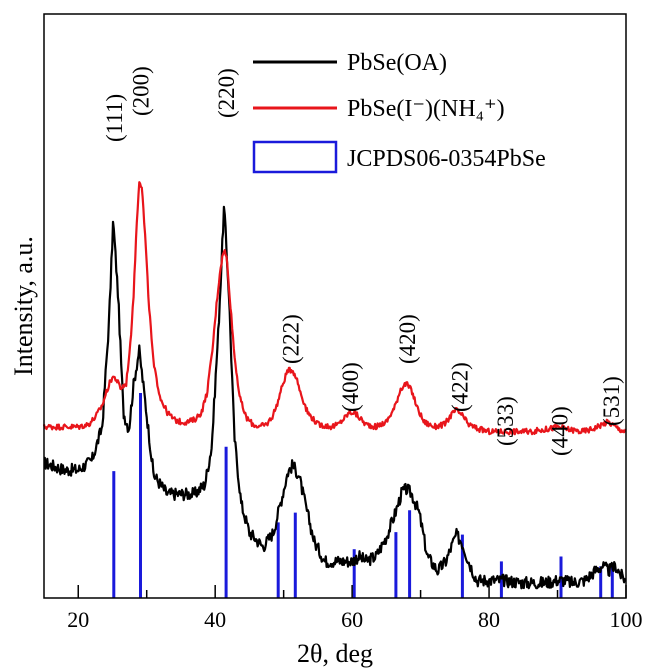 Image resolution: width=647 pixels, height=670 pixels. Describe the element at coordinates (611, 401) in the screenshot. I see `peak-label: (531)` at that location.